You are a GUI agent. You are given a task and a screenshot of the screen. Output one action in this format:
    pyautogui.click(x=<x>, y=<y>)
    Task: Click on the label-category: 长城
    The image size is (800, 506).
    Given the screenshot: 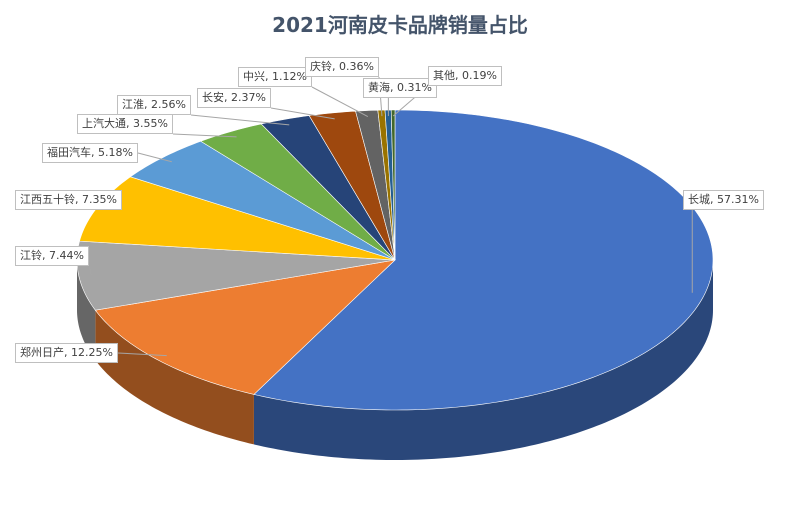 What is the action you would take?
    pyautogui.click(x=702, y=199)
    